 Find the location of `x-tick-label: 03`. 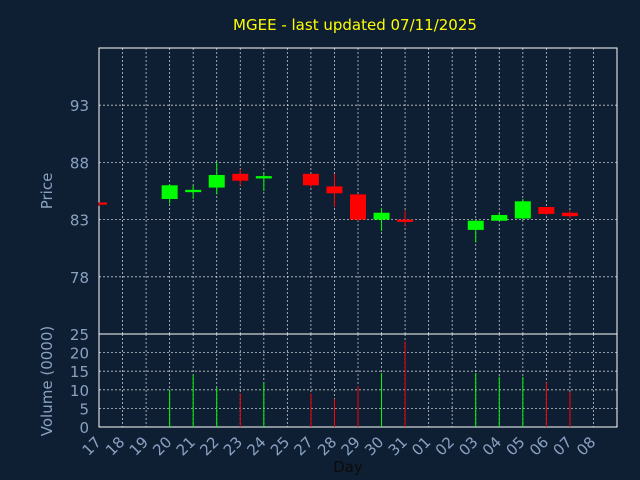

x-tick-label: 03 is located at coordinates (468, 446).